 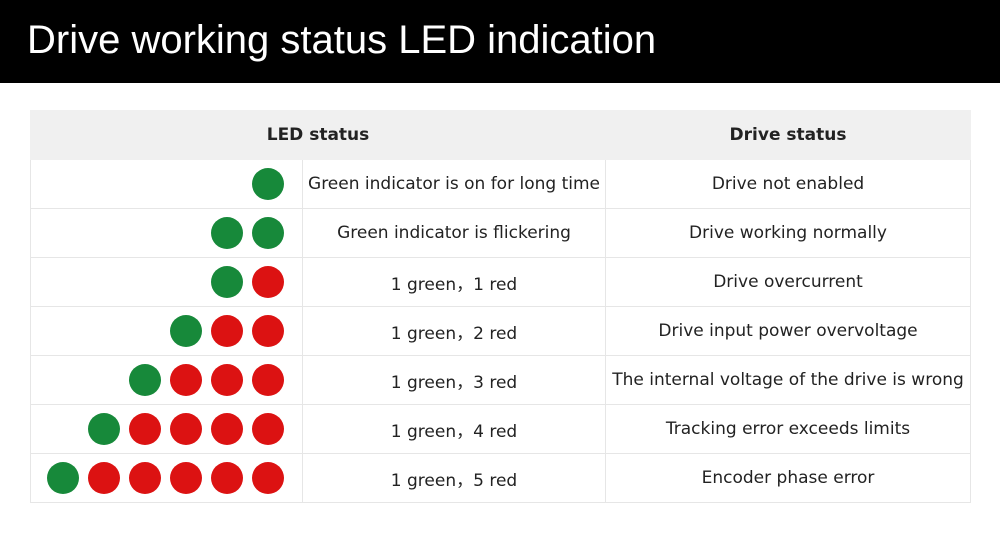 I want to click on drive-status: Drive working normally, so click(x=788, y=233).